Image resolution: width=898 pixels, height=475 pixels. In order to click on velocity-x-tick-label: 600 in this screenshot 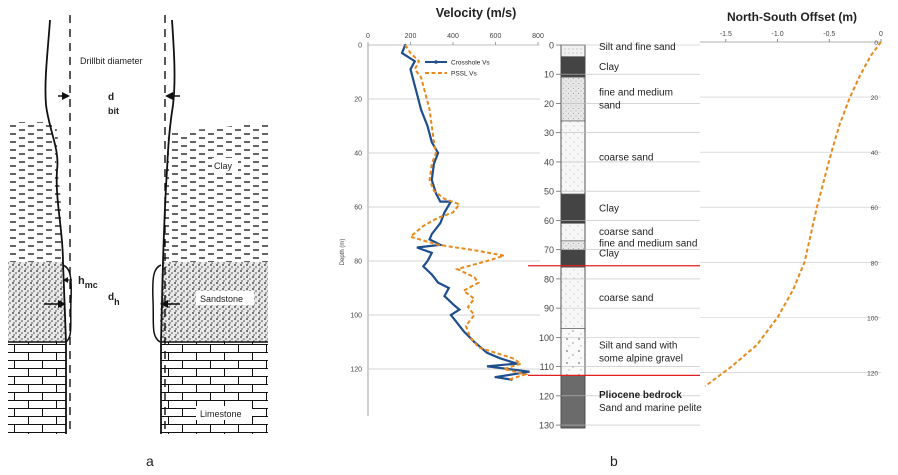, I will do `click(496, 36)`.